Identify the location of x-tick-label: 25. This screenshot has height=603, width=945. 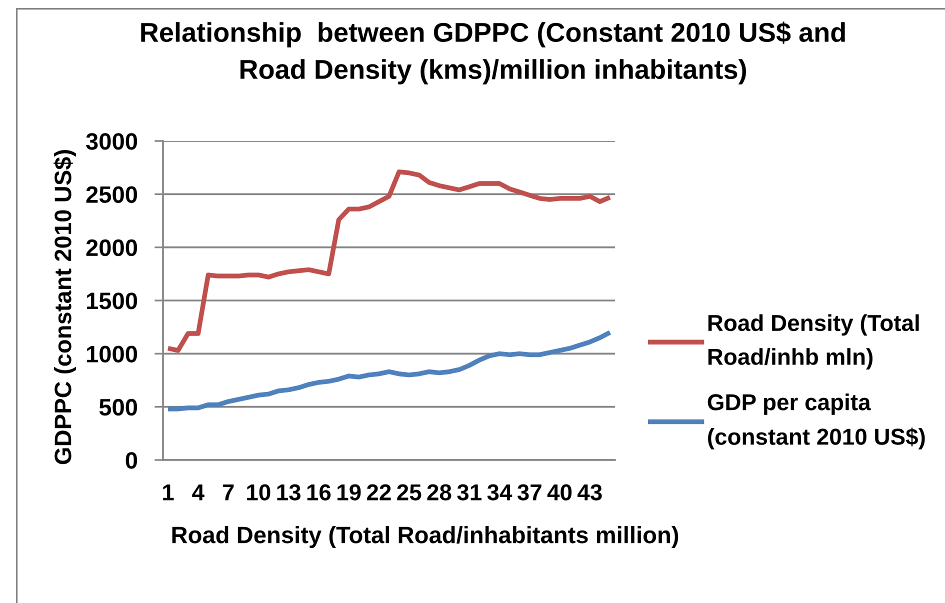
(409, 492).